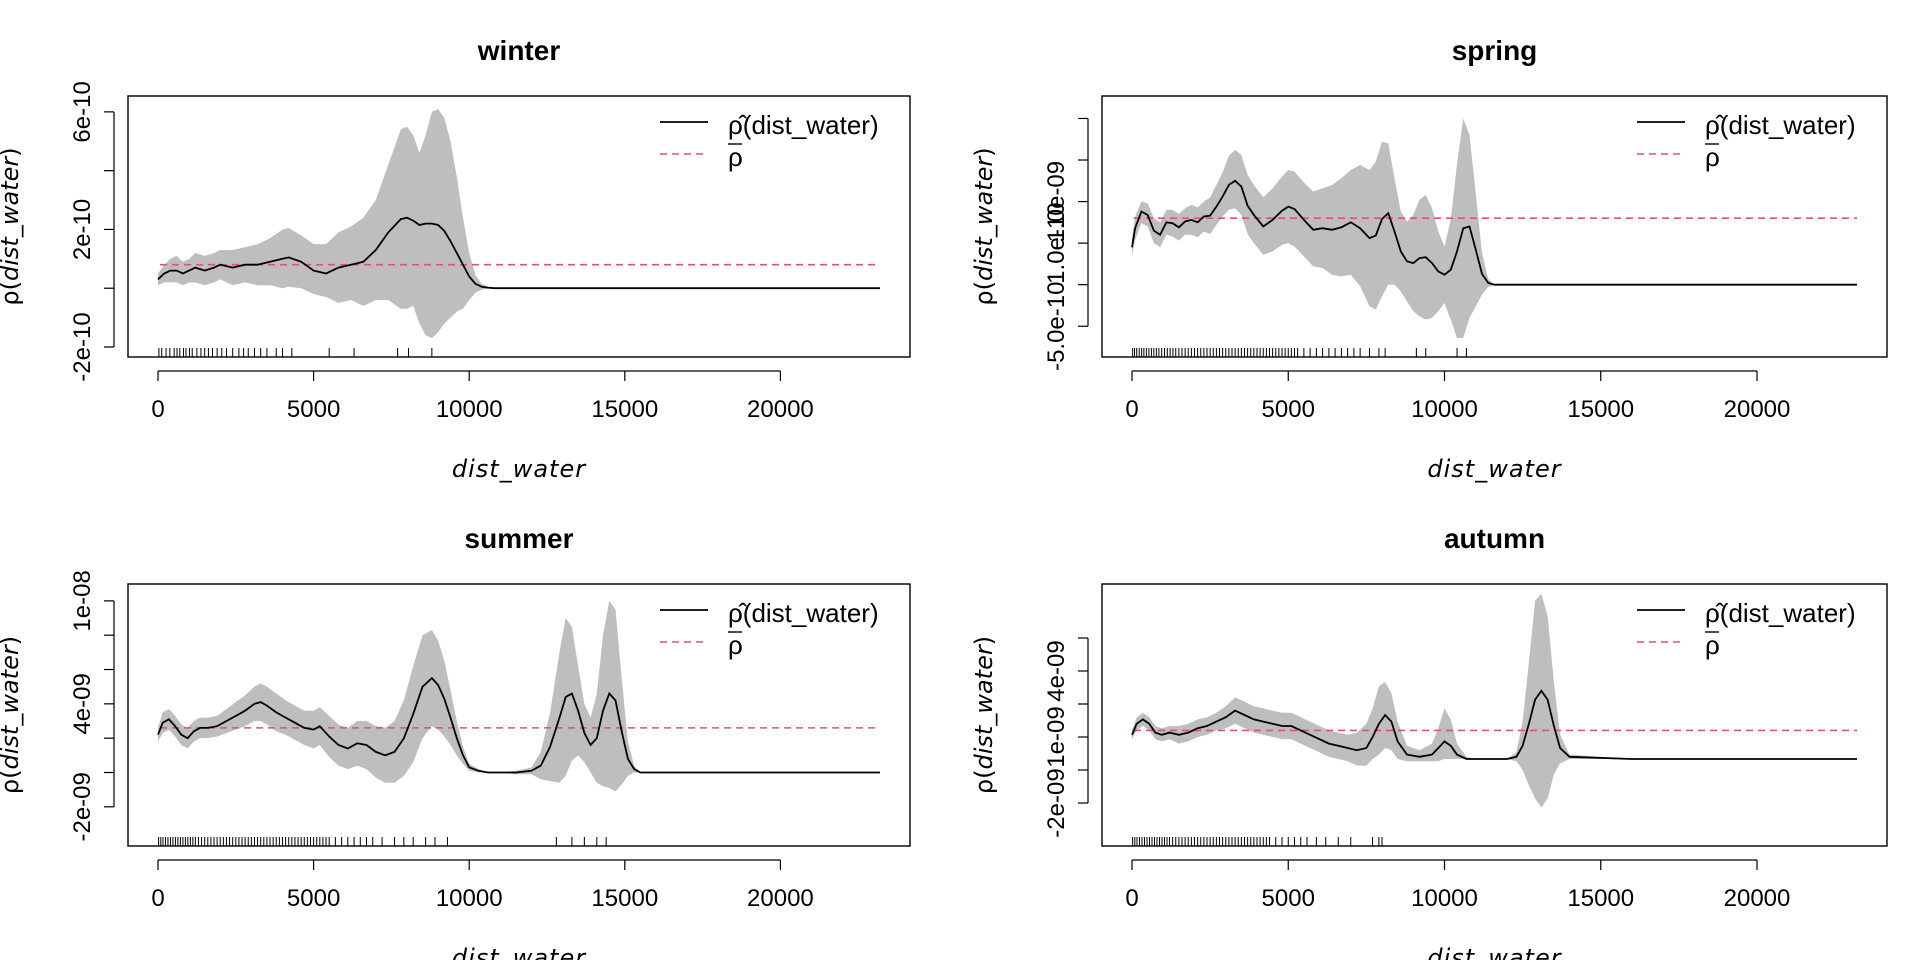 This screenshot has width=1920, height=960. What do you see at coordinates (82, 346) in the screenshot?
I see `y-tick-label: -2e-10` at bounding box center [82, 346].